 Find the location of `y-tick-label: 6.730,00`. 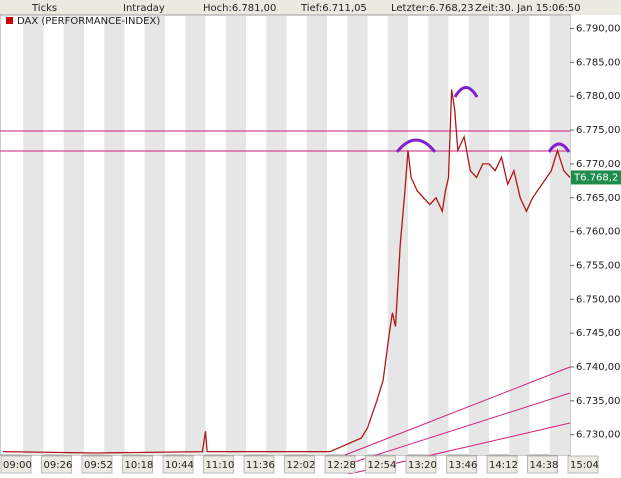

y-tick-label: 6.730,00 is located at coordinates (598, 435).